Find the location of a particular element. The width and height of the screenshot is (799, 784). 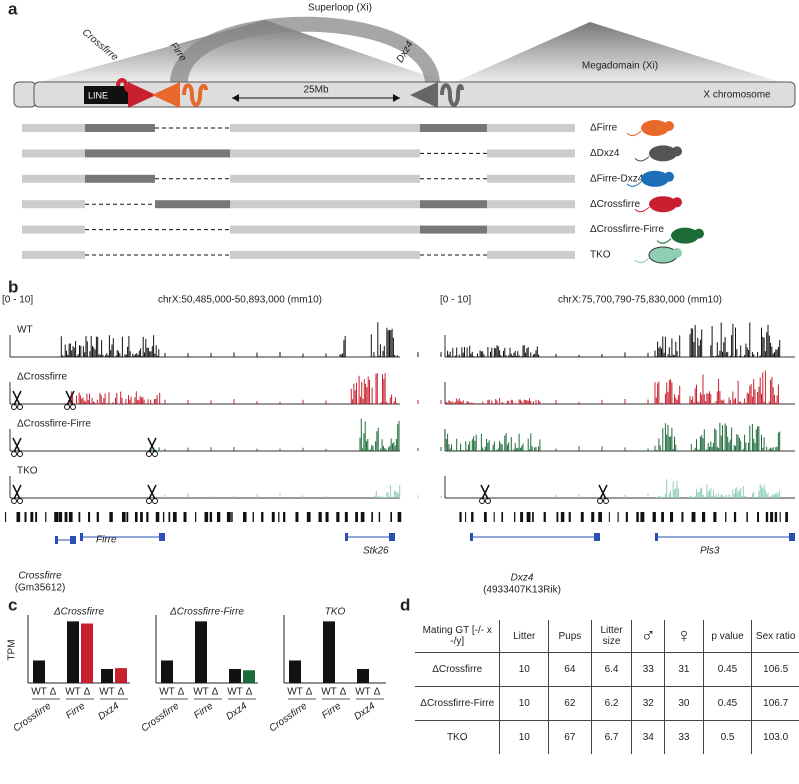

table-cell: p value is located at coordinates (727, 636).